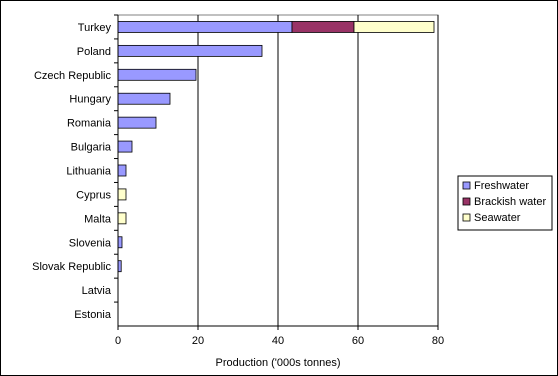 The height and width of the screenshot is (376, 558). I want to click on category-label-slovak-republic: Slovak Republic, so click(71, 267).